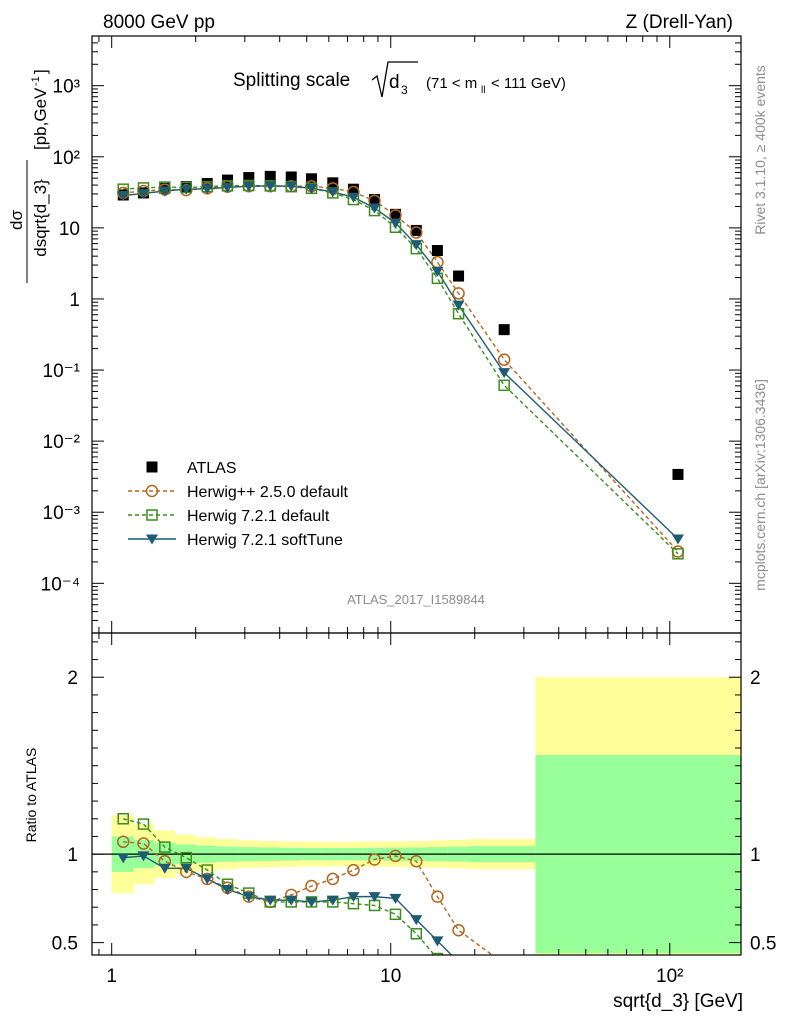 Image resolution: width=786 pixels, height=1024 pixels. I want to click on y-label-units: [pb,GeV, so click(40, 118).